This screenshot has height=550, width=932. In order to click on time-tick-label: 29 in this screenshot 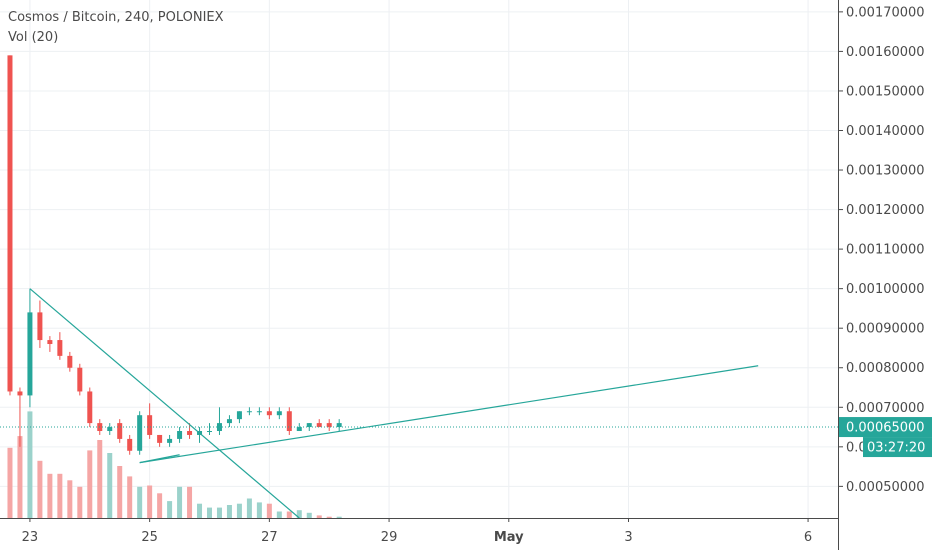, I will do `click(389, 537)`.